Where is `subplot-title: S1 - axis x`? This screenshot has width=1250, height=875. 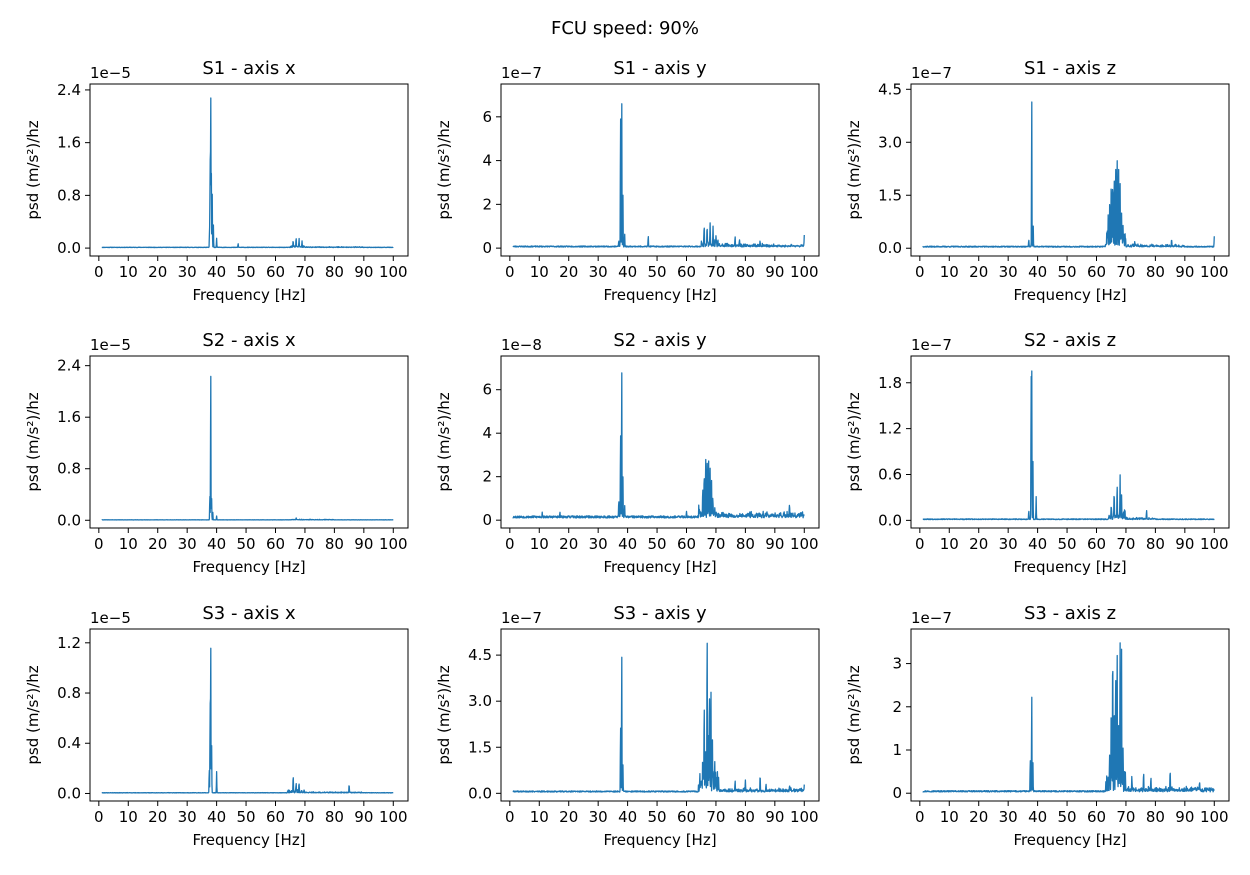 subplot-title: S1 - axis x is located at coordinates (249, 68).